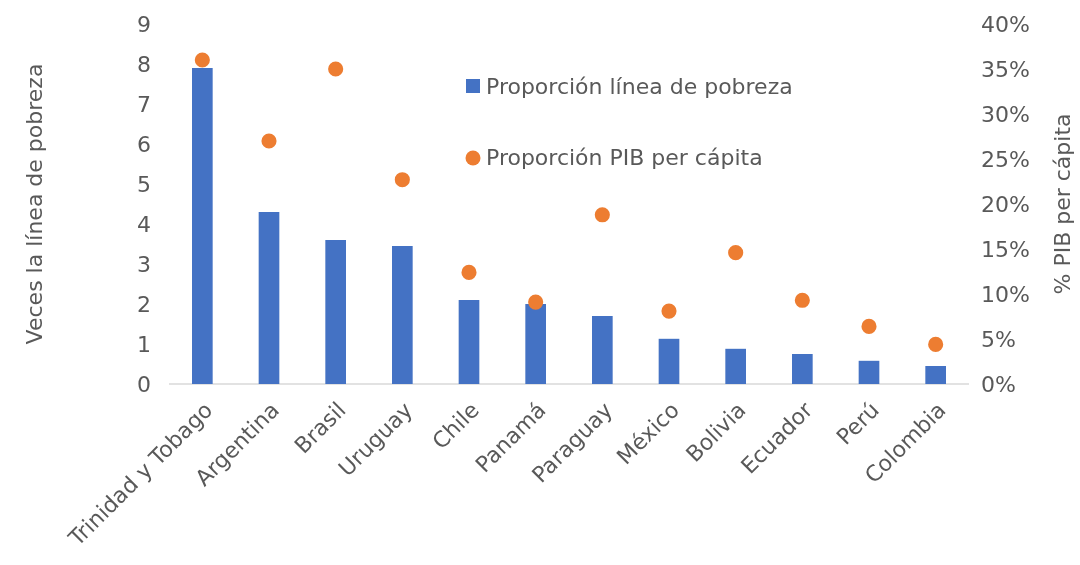 This screenshot has height=565, width=1080. What do you see at coordinates (1005, 249) in the screenshot?
I see `y2-tick-label: 15%` at bounding box center [1005, 249].